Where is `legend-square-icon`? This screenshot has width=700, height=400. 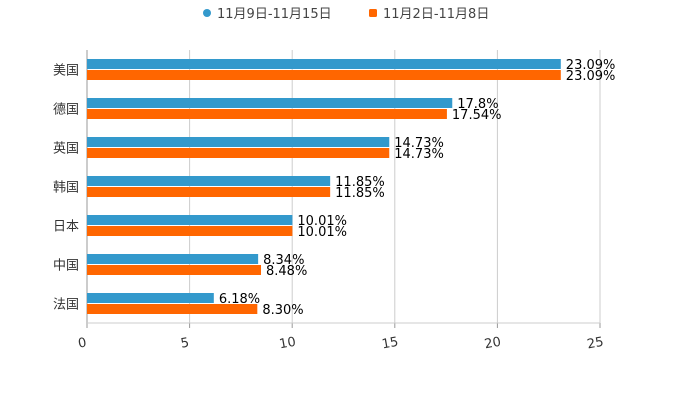
legend-square-icon is located at coordinates (373, 13).